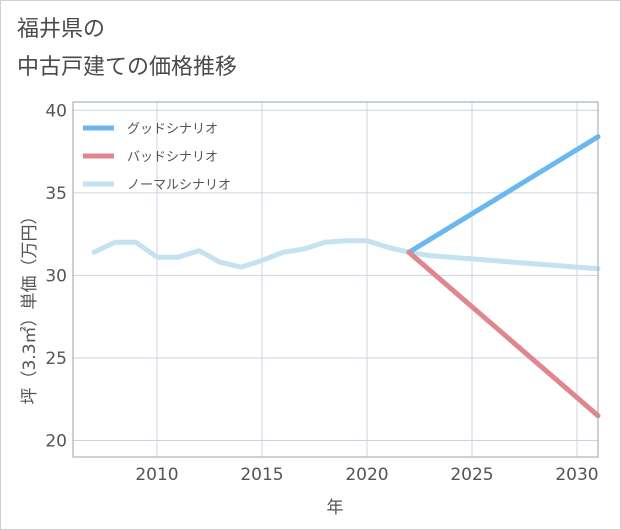 Image resolution: width=621 pixels, height=530 pixels. What do you see at coordinates (366, 475) in the screenshot?
I see `x-tick-label: 2020` at bounding box center [366, 475].